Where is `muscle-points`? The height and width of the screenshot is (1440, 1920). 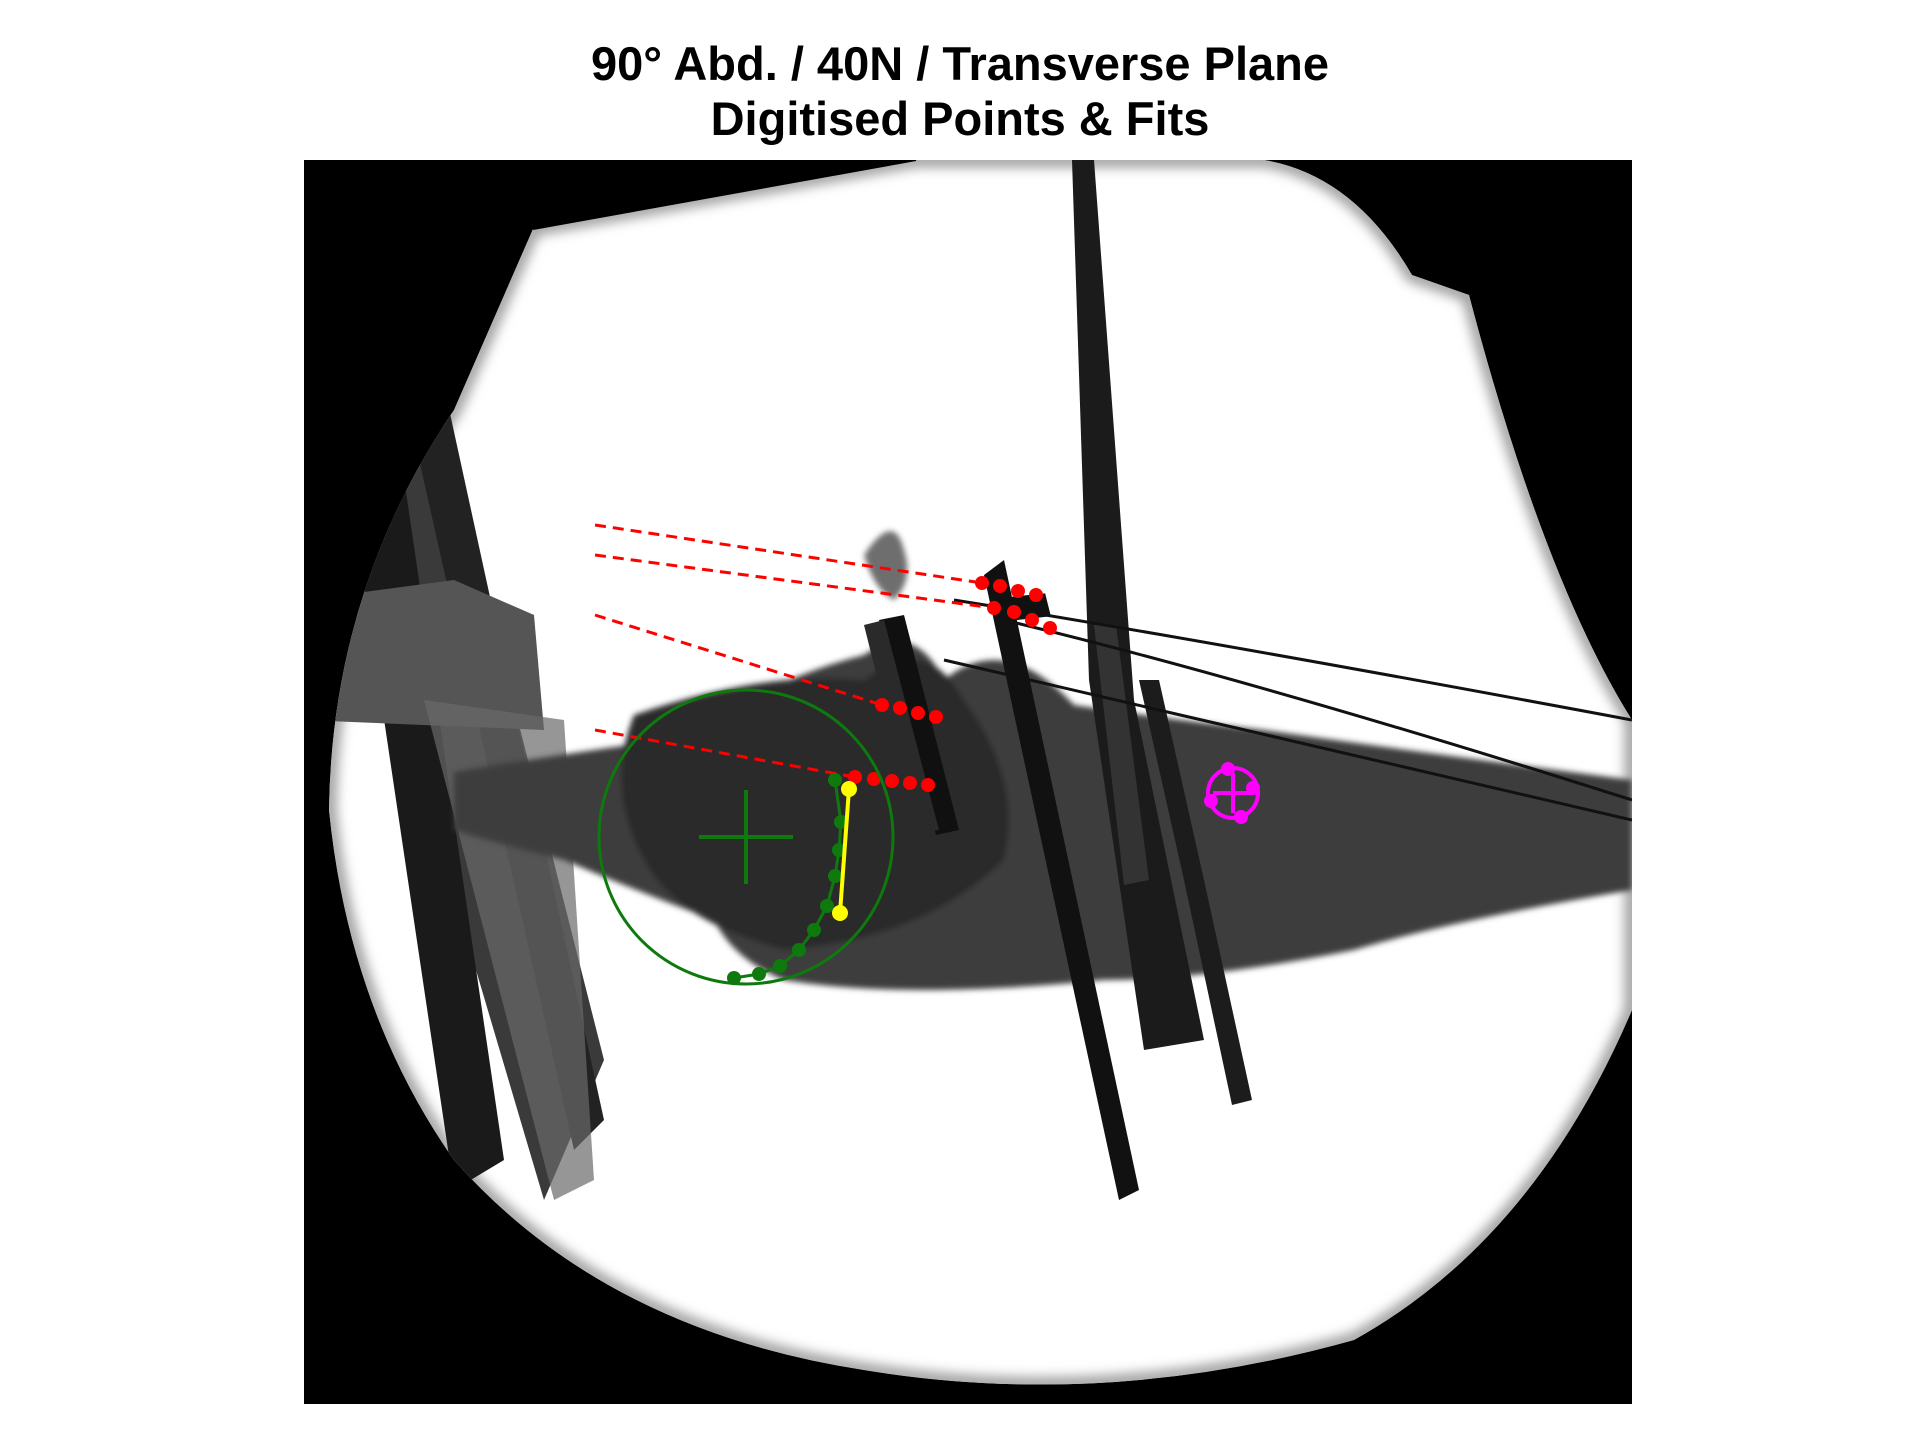 muscle-points is located at coordinates (952, 684).